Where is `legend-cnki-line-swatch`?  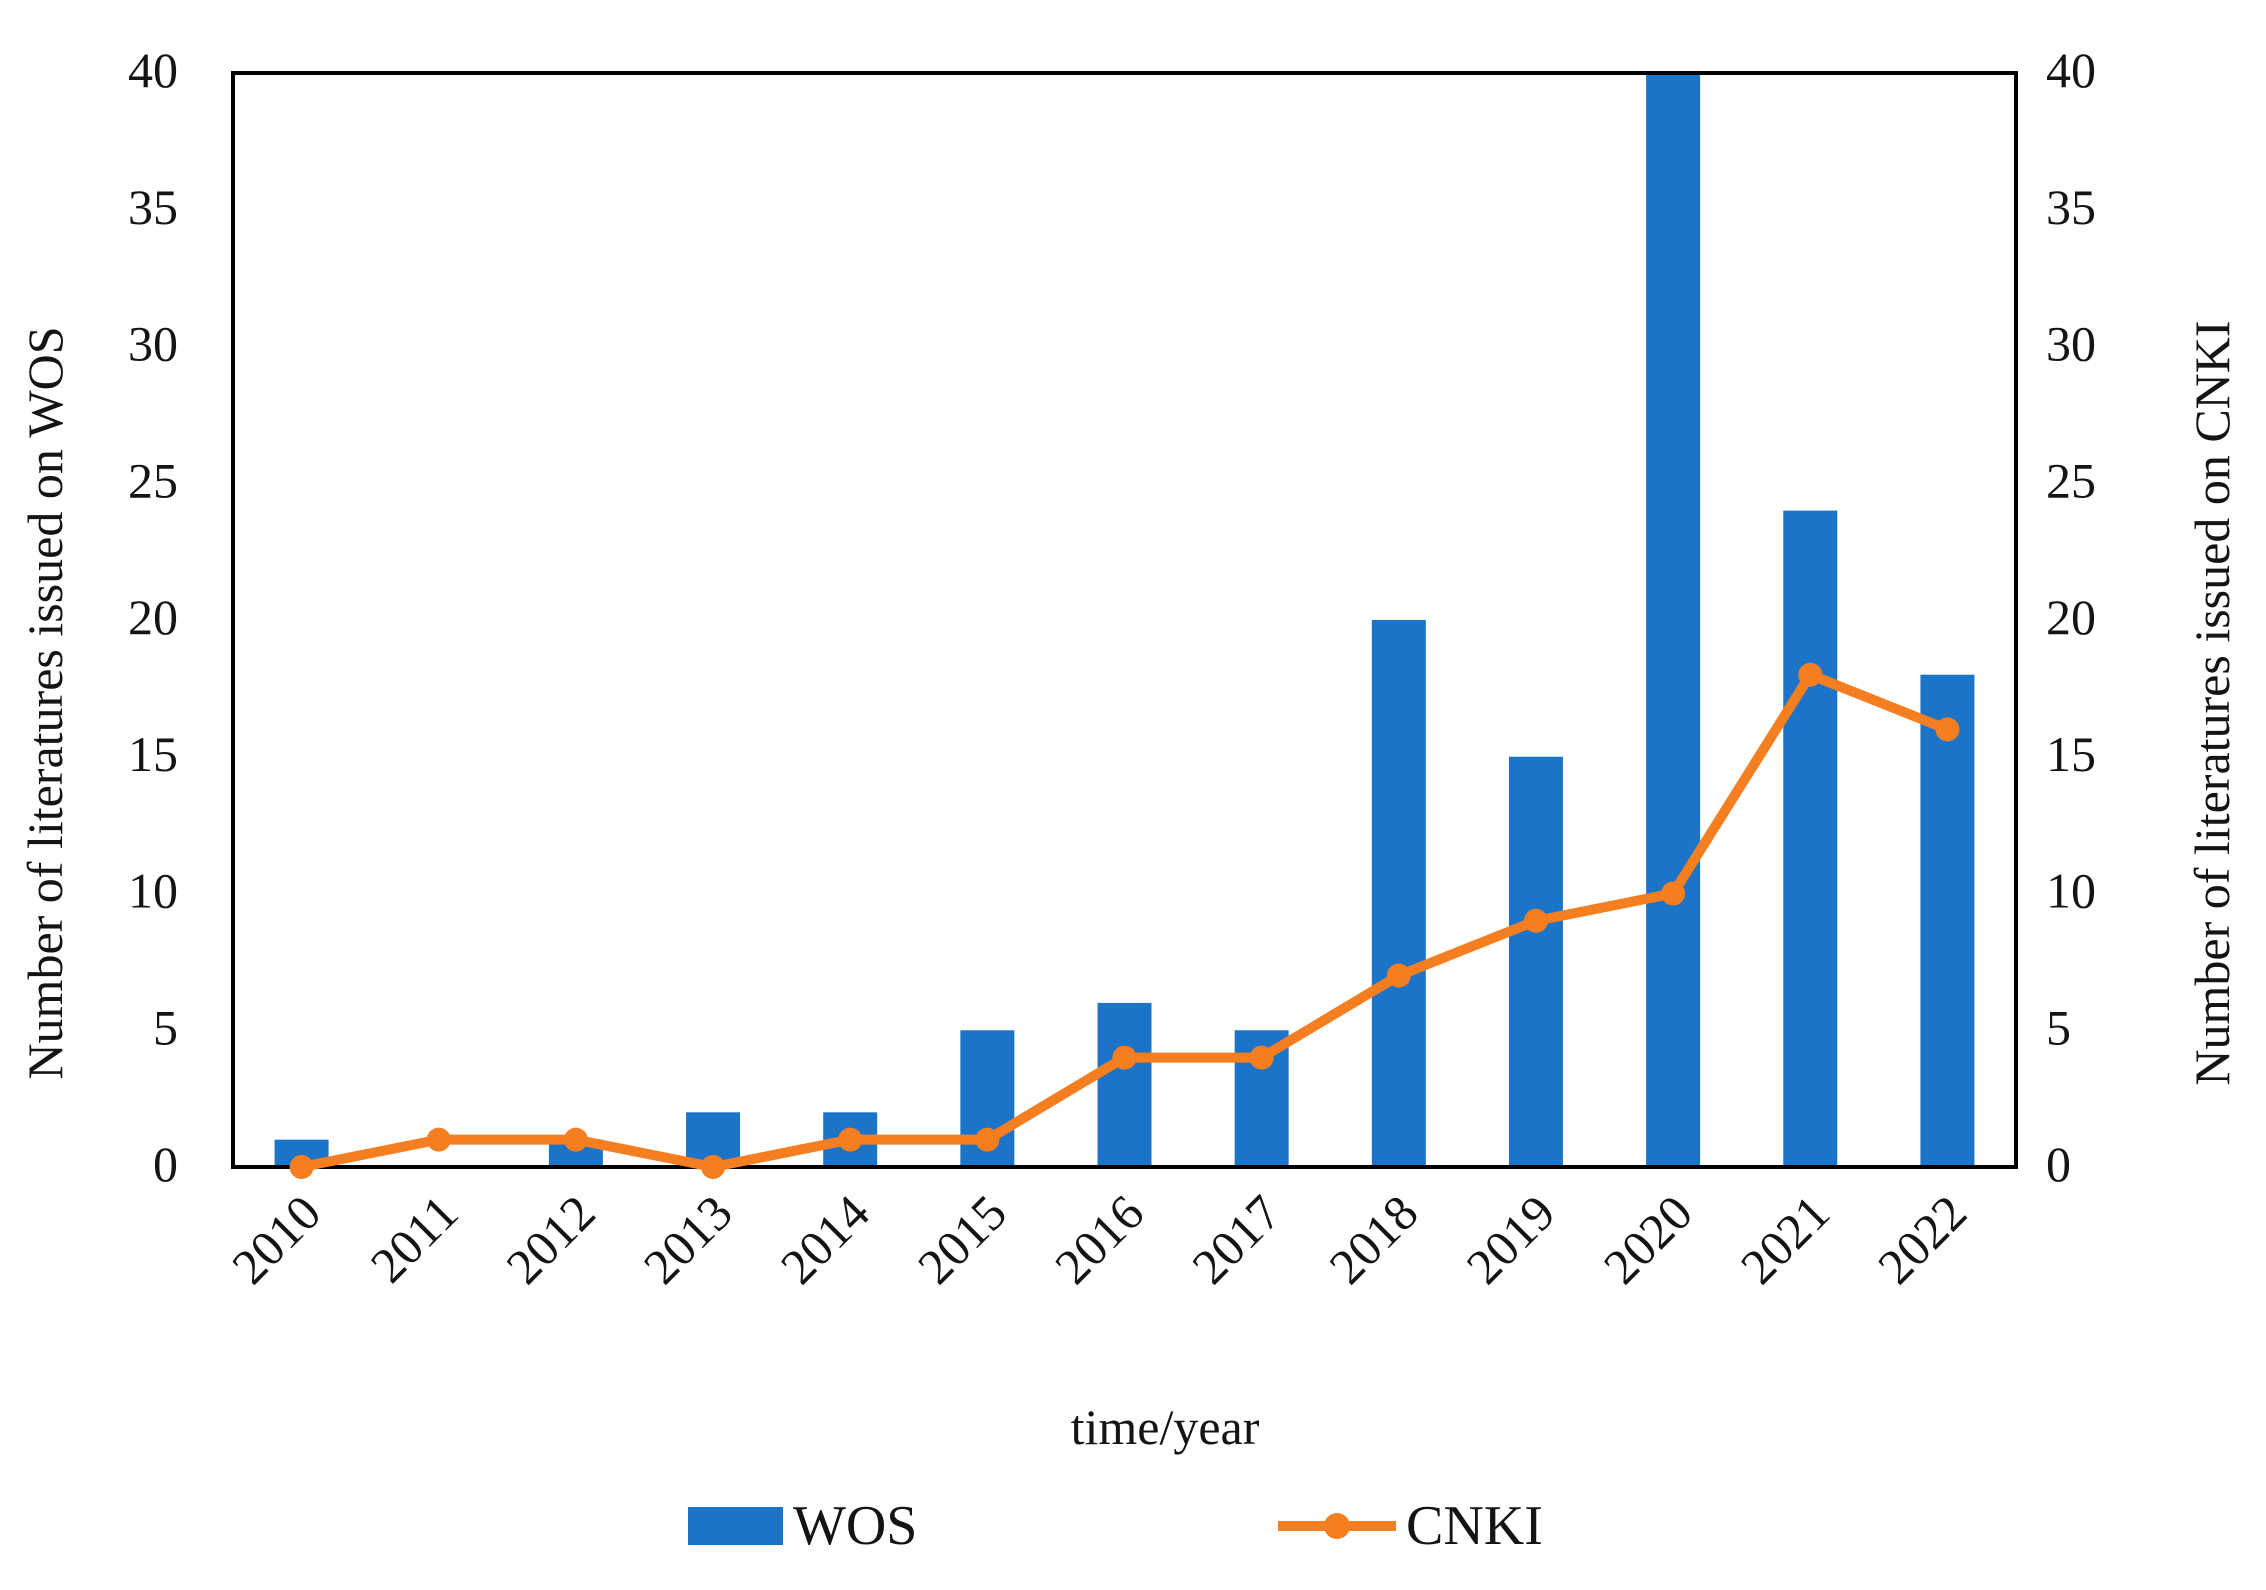 legend-cnki-line-swatch is located at coordinates (1337, 1526).